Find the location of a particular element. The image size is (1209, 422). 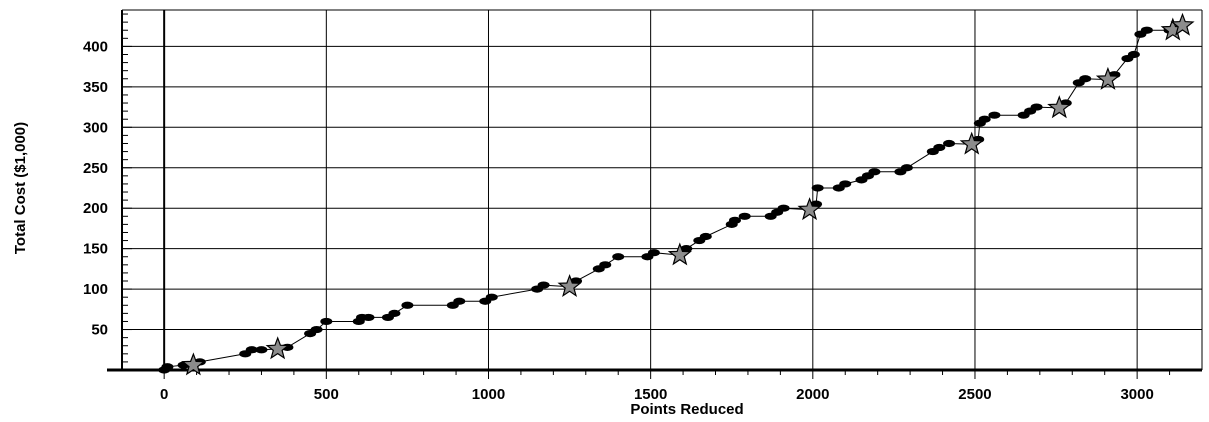

x-tick-label: 500 is located at coordinates (326, 394).